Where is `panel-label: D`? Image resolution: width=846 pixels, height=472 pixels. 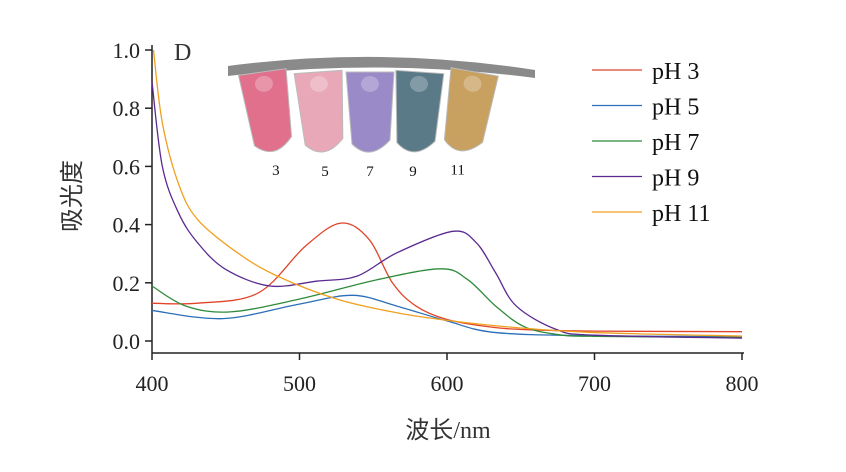 panel-label: D is located at coordinates (182, 53).